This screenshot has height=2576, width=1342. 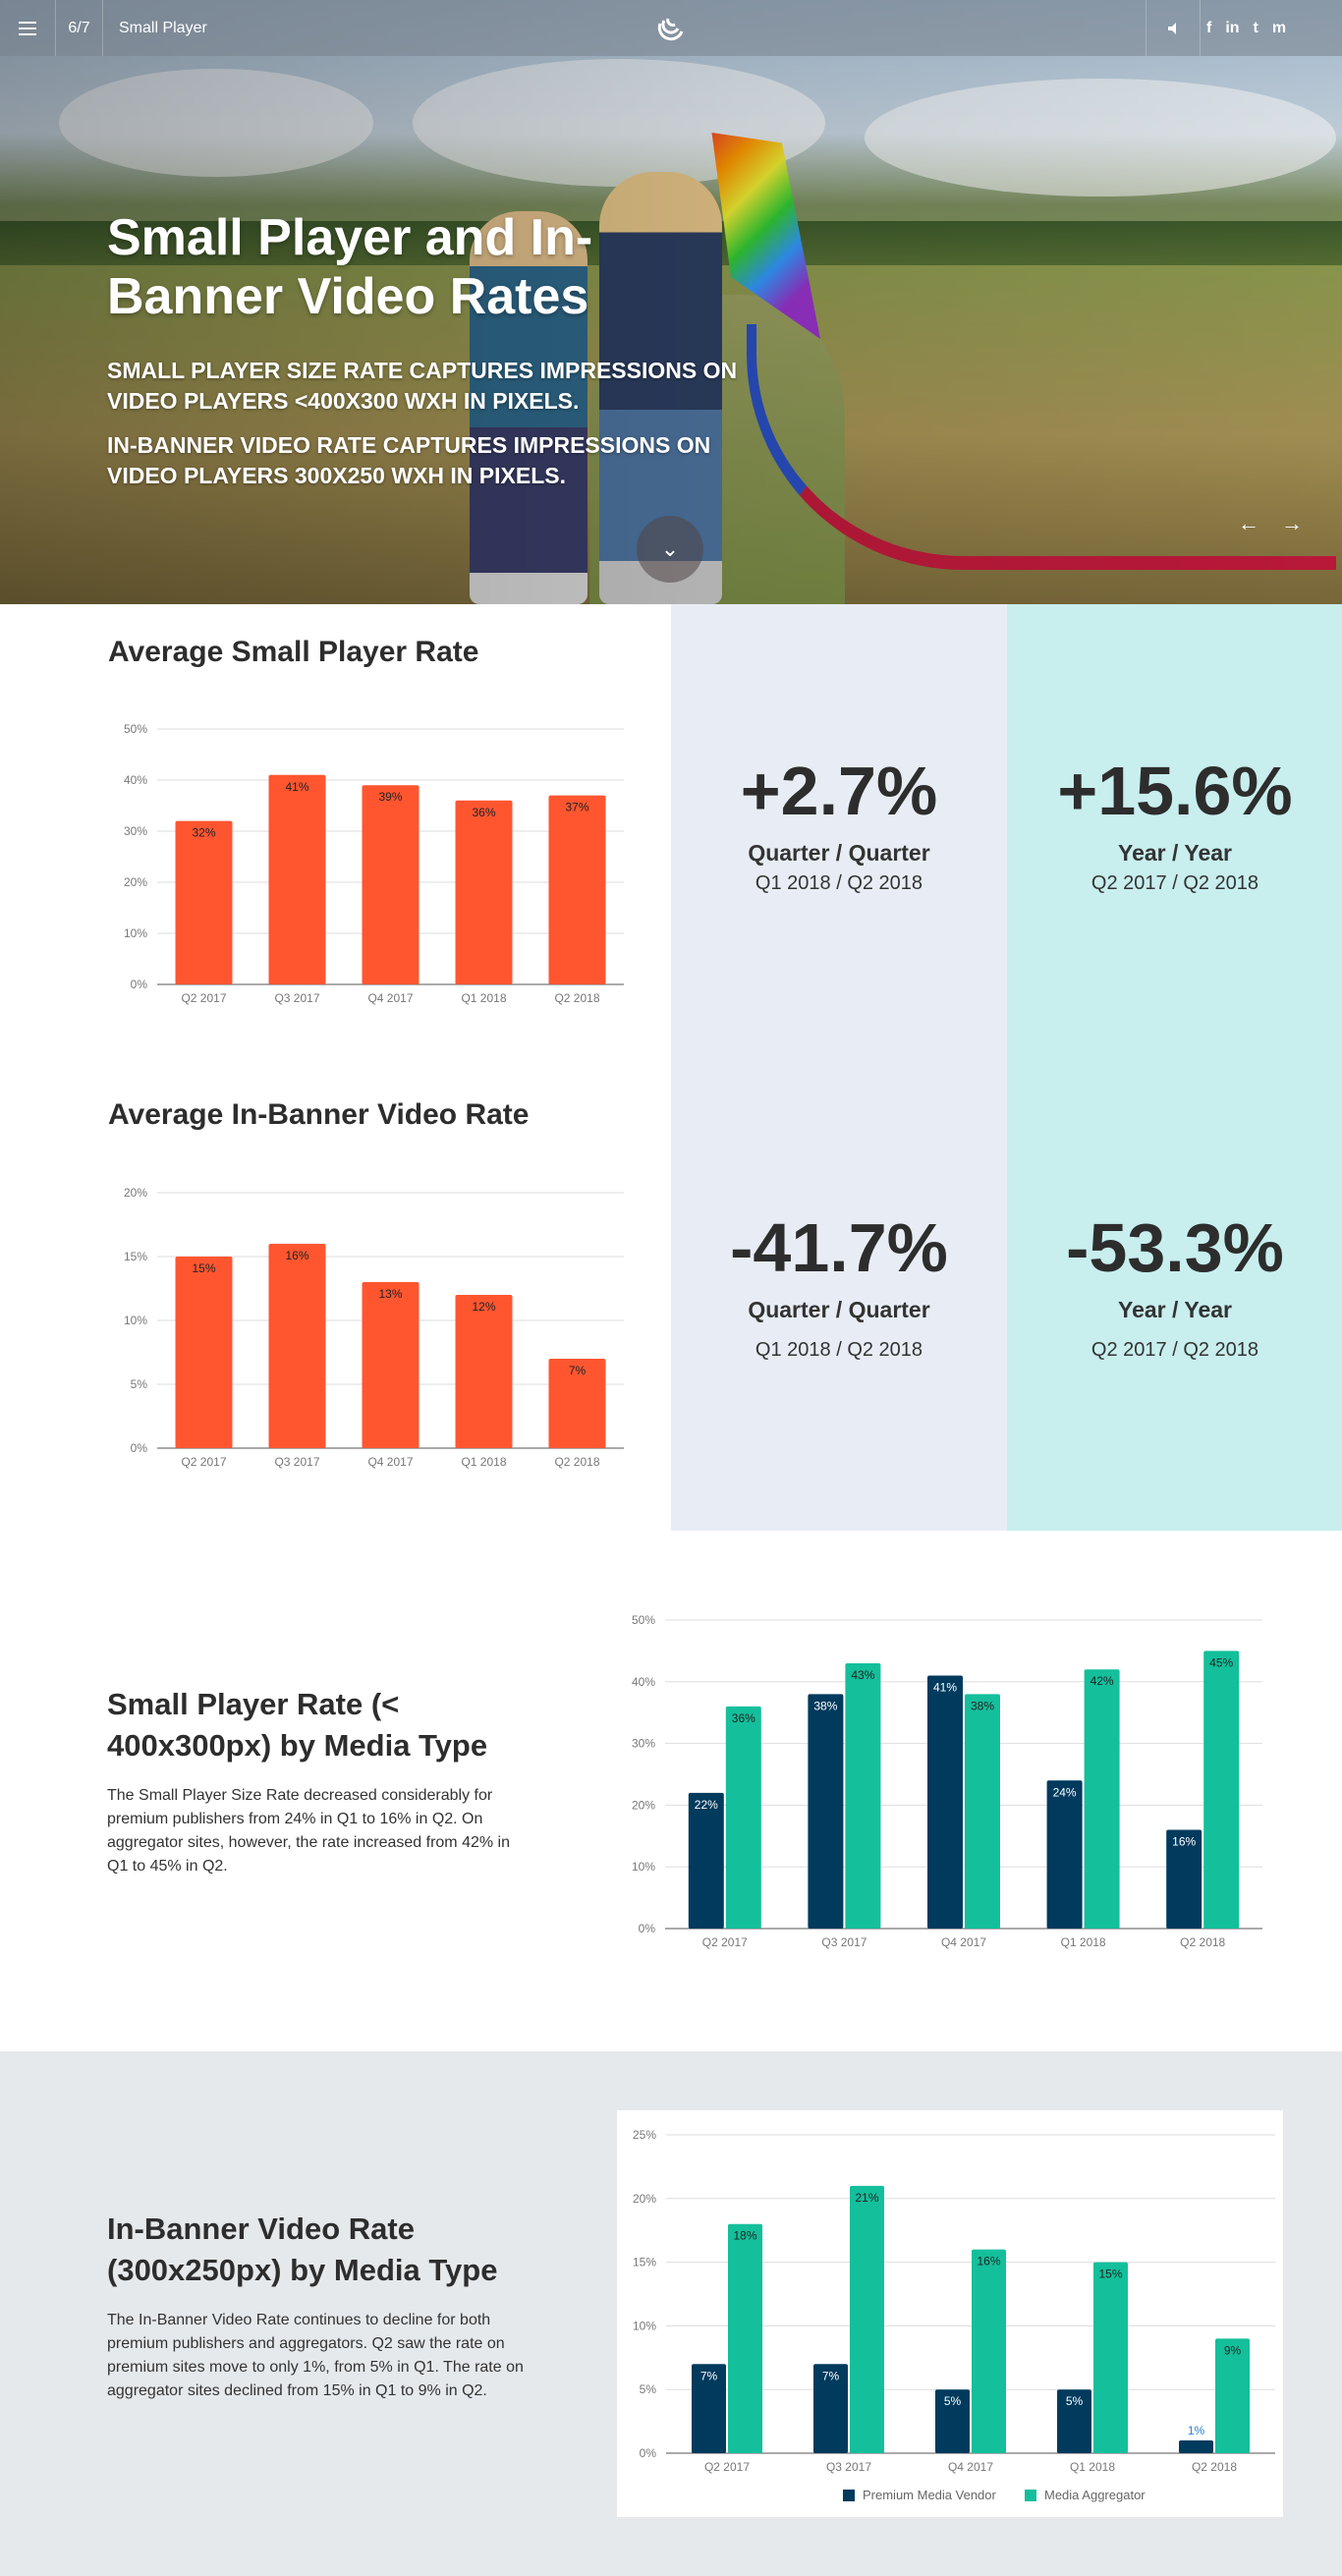 What do you see at coordinates (140, 1384) in the screenshot?
I see `y-tick-label: 5%` at bounding box center [140, 1384].